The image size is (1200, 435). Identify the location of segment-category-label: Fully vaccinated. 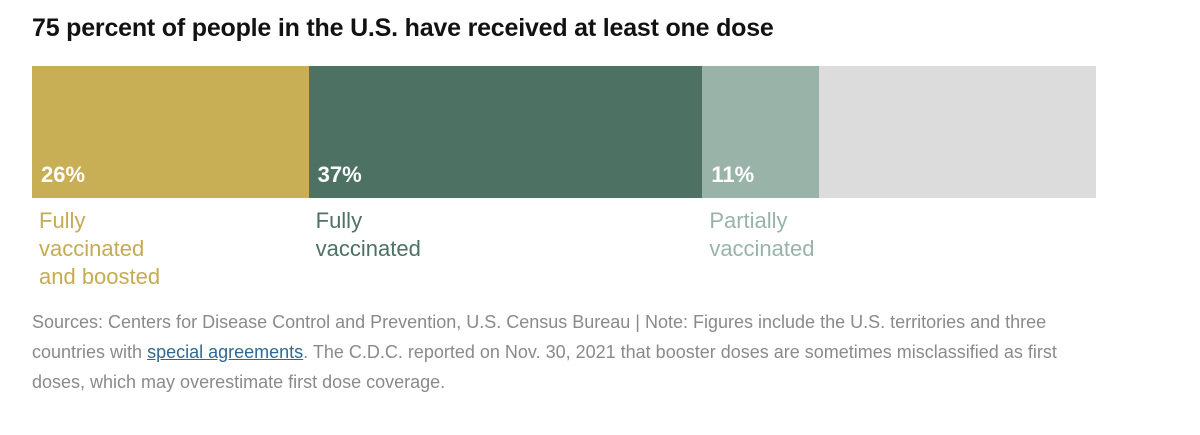
(368, 234).